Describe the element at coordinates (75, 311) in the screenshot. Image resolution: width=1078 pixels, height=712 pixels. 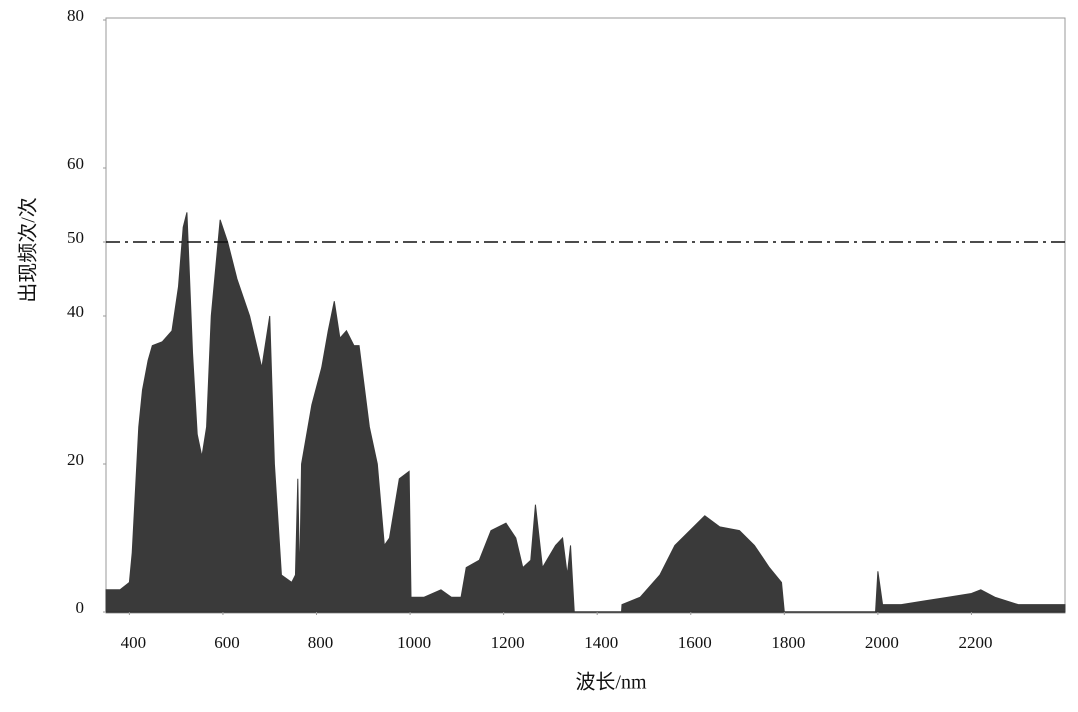
I see `y-tick-label: 40` at that location.